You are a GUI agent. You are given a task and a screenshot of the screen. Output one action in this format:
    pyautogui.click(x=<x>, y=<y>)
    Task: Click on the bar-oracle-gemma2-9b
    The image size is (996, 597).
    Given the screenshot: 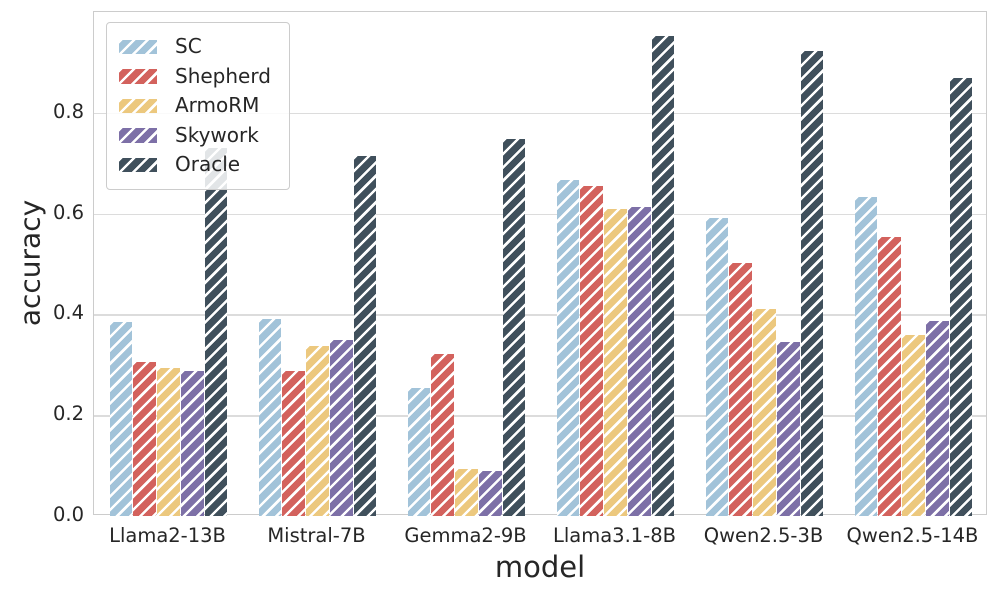 What is the action you would take?
    pyautogui.click(x=514, y=327)
    